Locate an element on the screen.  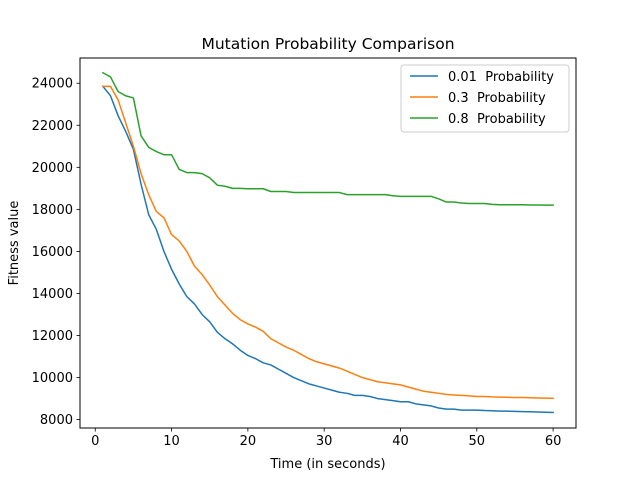
legend-label-3: 0.8 Probability is located at coordinates (497, 119).